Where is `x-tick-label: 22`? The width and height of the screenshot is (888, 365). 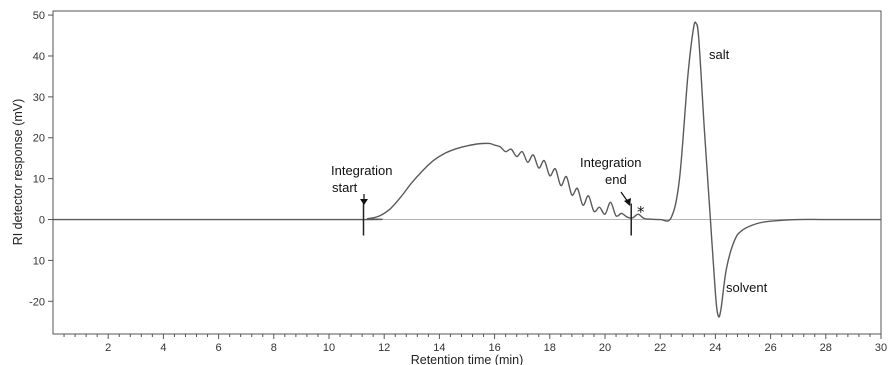
x-tick-label: 22 is located at coordinates (660, 348).